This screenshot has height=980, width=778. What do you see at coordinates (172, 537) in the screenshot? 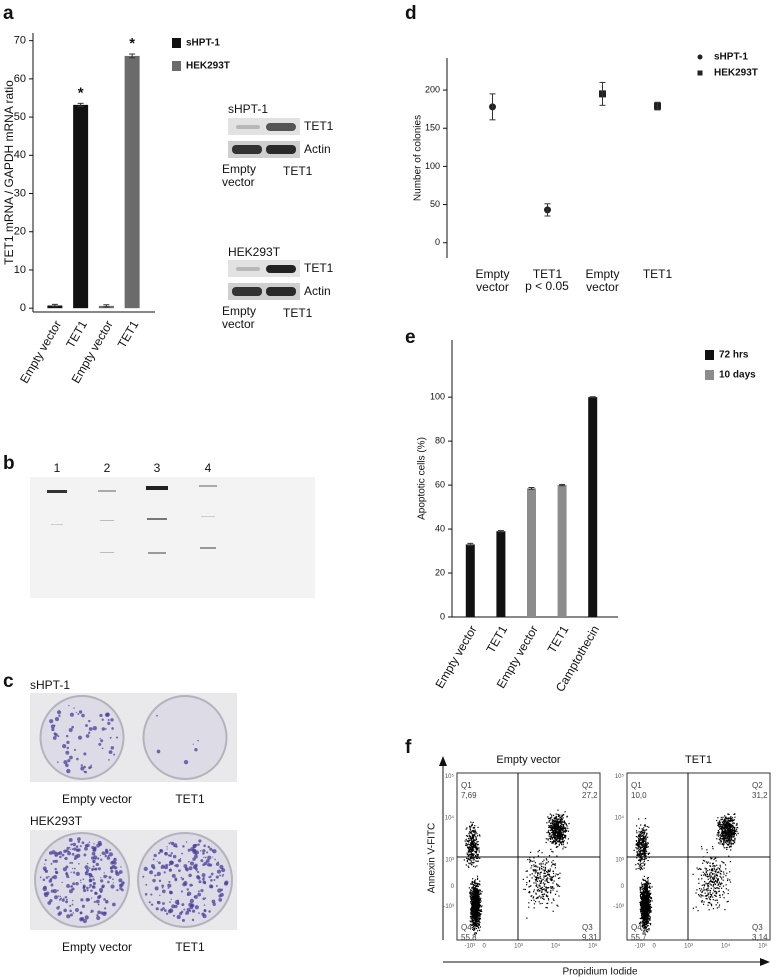
I see `gel` at bounding box center [172, 537].